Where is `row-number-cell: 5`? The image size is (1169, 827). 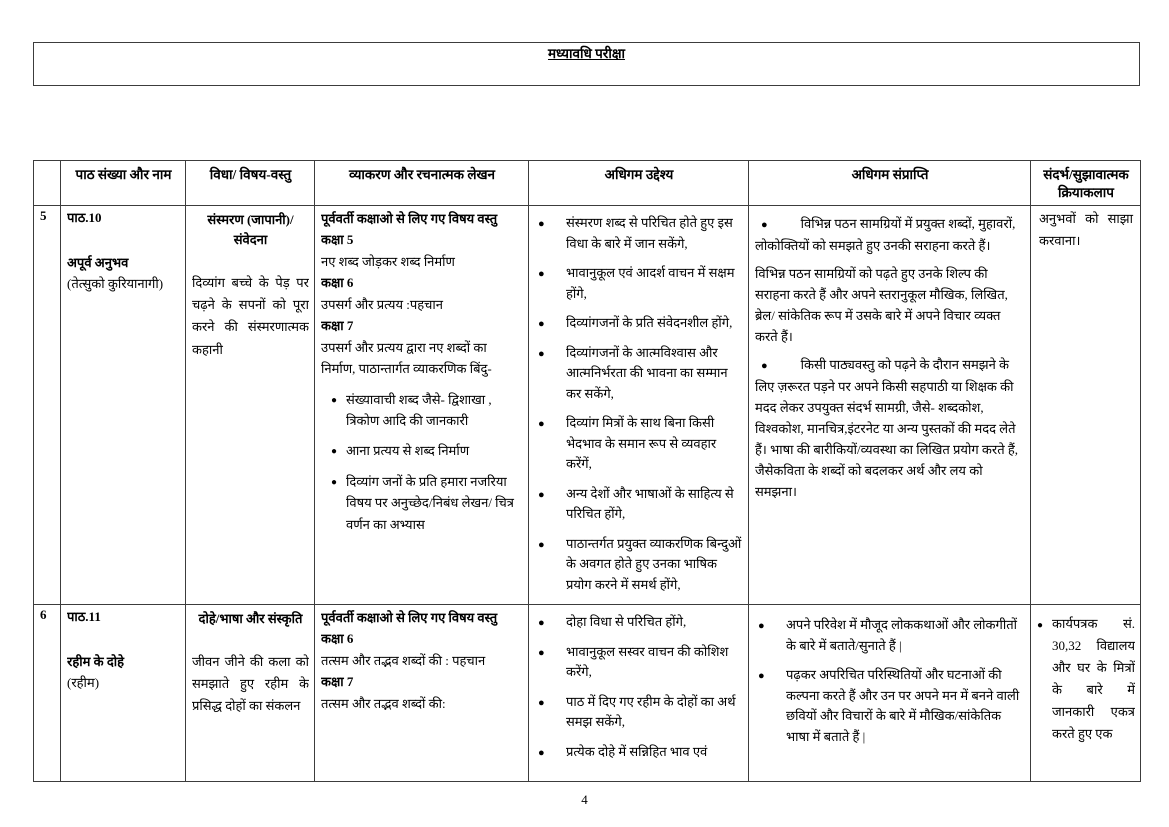 row-number-cell: 5 is located at coordinates (47, 405).